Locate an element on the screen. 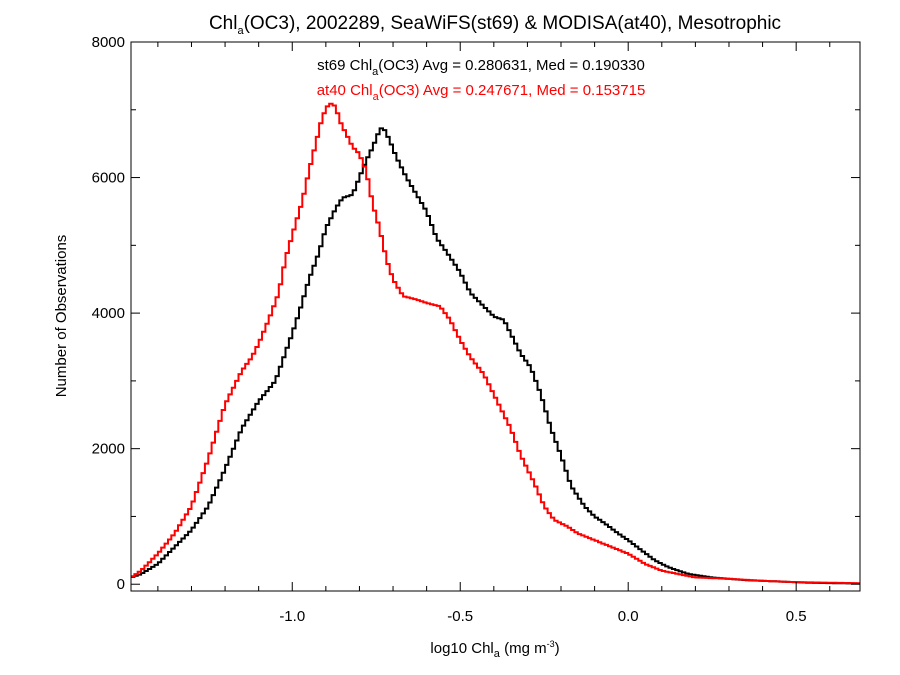 This screenshot has width=900, height=675. y-tick-label: 4000 is located at coordinates (108, 313).